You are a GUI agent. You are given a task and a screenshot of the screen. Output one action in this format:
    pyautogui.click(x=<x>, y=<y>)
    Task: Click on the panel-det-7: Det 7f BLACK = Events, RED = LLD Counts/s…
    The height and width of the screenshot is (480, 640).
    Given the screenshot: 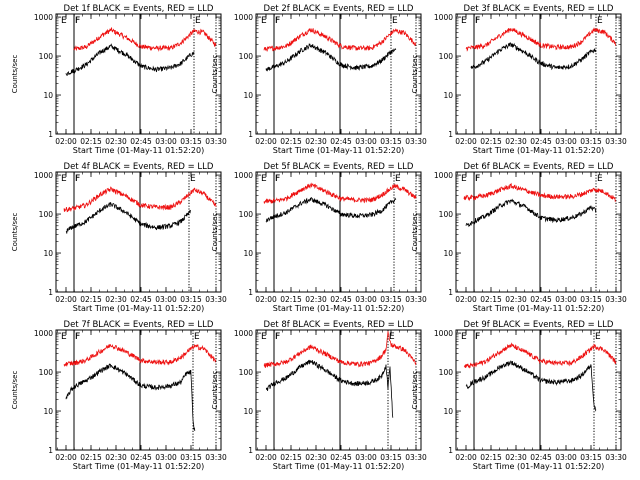 What is the action you would take?
    pyautogui.click(x=119, y=395)
    